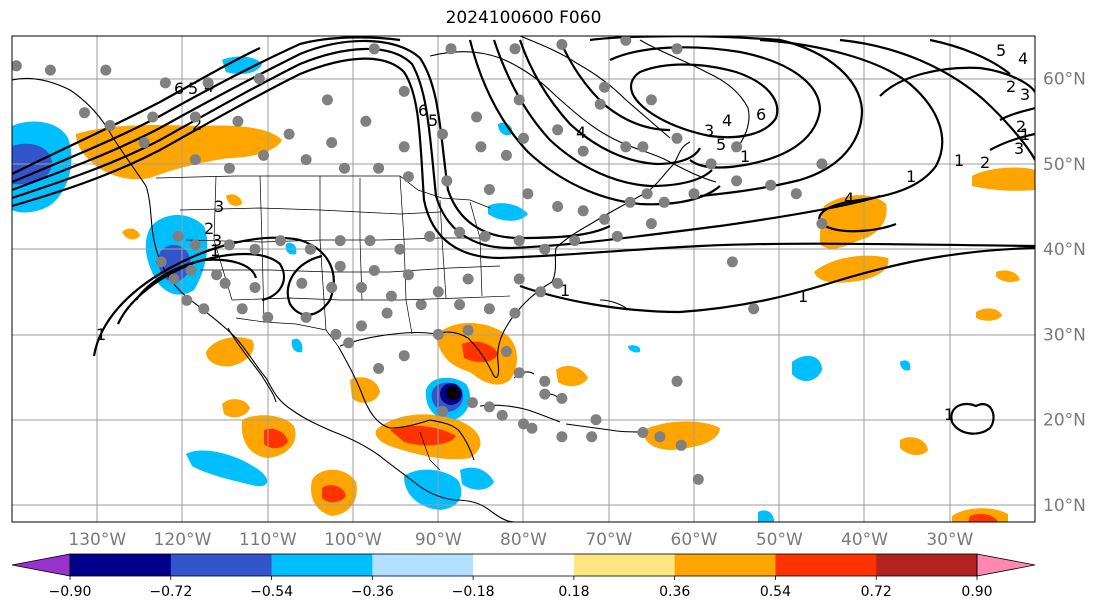 The height and width of the screenshot is (615, 1105). I want to click on colorbar-level-label: −0.18, so click(473, 592).